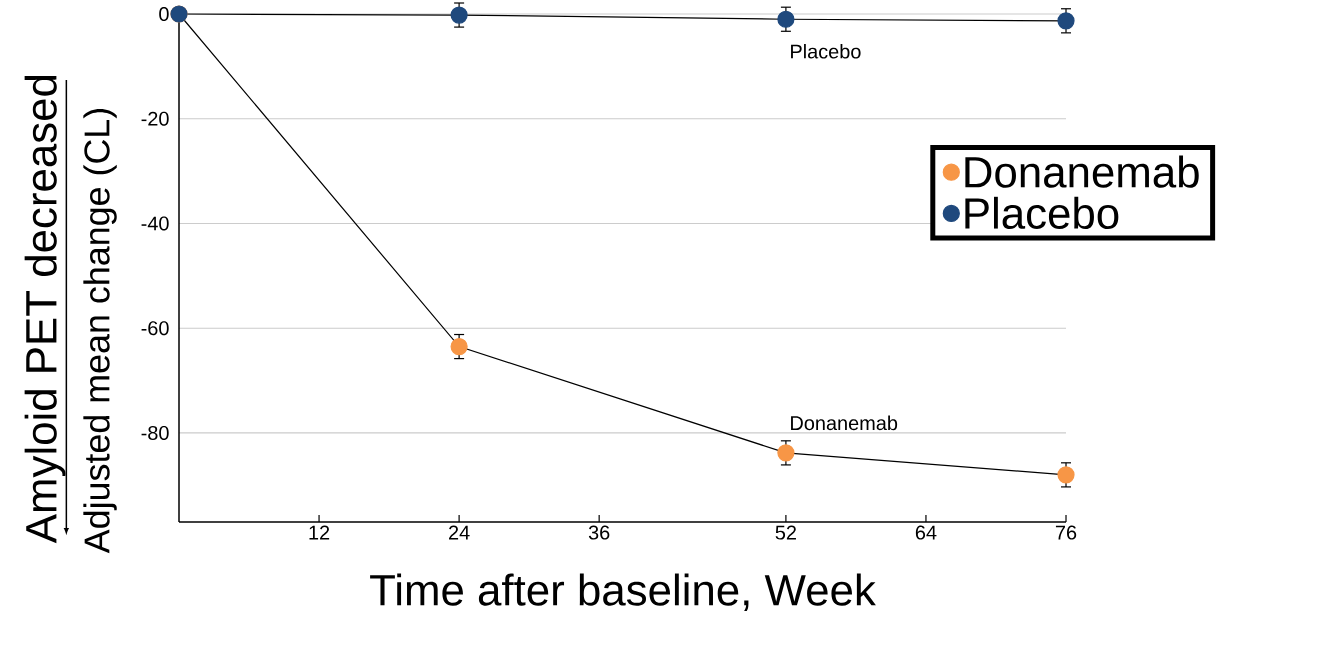  I want to click on y-tick-label: -20, so click(155, 118).